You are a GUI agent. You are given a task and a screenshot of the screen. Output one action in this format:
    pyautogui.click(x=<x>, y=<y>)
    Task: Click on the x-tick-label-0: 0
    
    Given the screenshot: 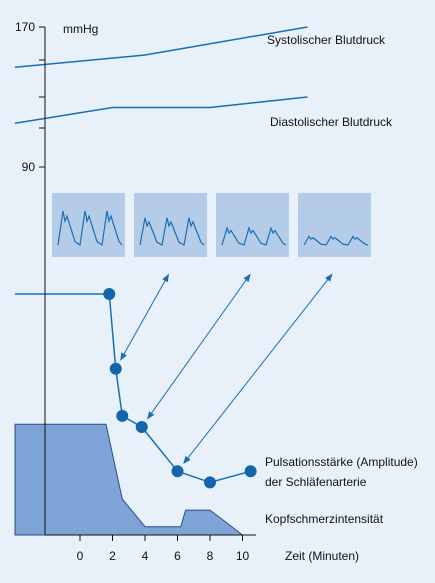 What is the action you would take?
    pyautogui.click(x=80, y=556)
    